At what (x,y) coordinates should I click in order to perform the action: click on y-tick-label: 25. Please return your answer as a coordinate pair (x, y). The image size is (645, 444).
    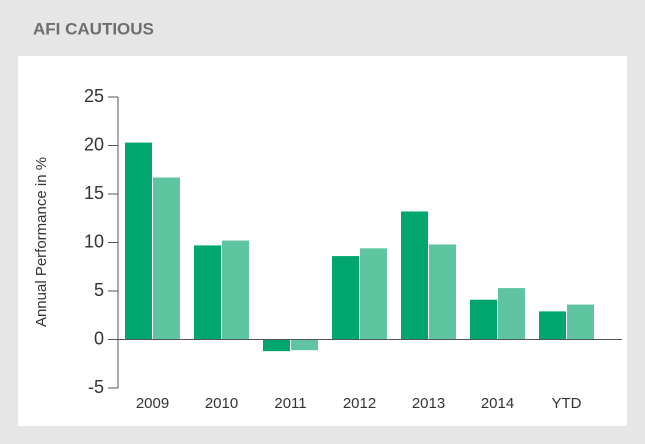
    Looking at the image, I should click on (94, 96).